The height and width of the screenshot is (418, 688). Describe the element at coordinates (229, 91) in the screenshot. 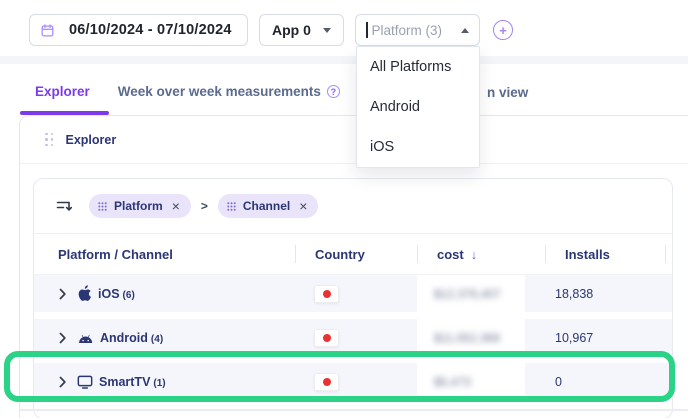

I see `tab-week-over-week: Week over week measurements ?` at that location.